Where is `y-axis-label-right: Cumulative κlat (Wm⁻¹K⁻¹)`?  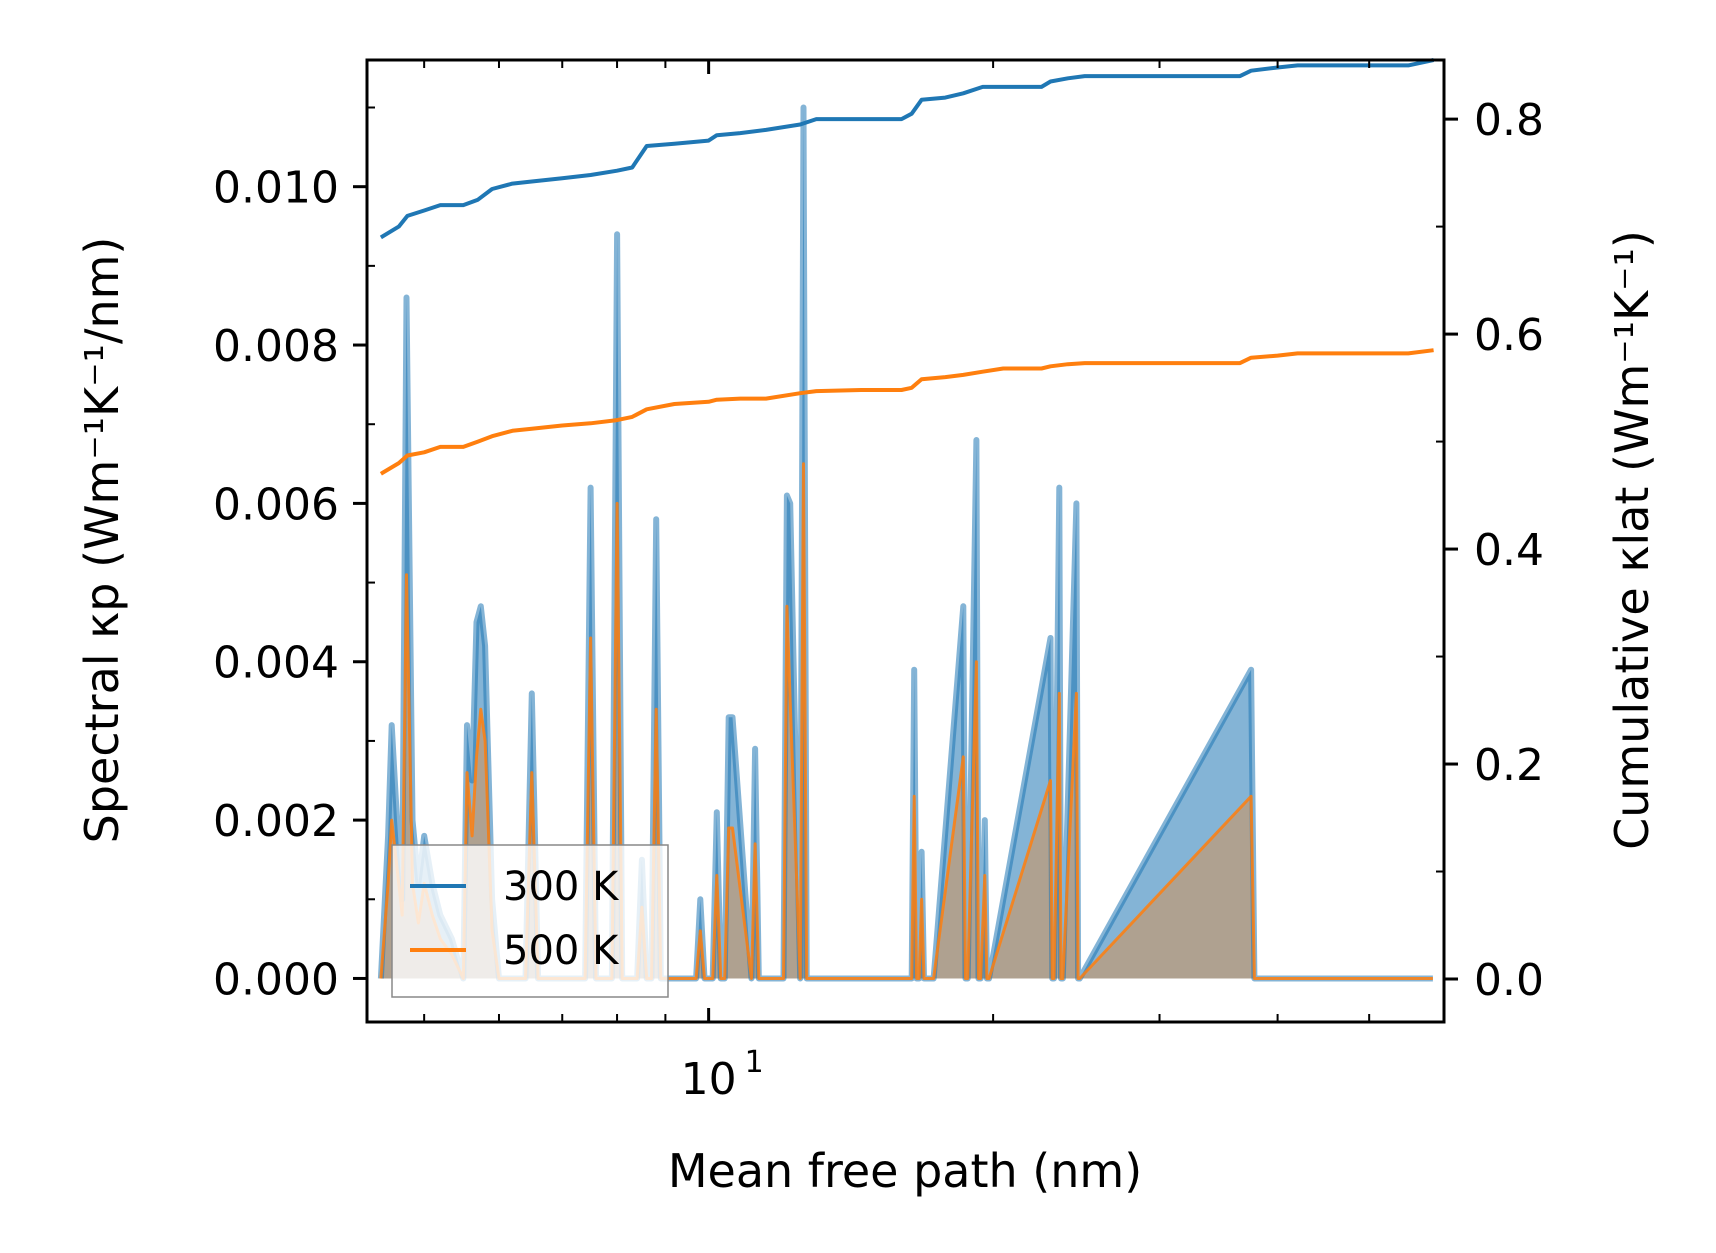
y-axis-label-right: Cumulative κlat (Wm⁻¹K⁻¹) is located at coordinates (1632, 540).